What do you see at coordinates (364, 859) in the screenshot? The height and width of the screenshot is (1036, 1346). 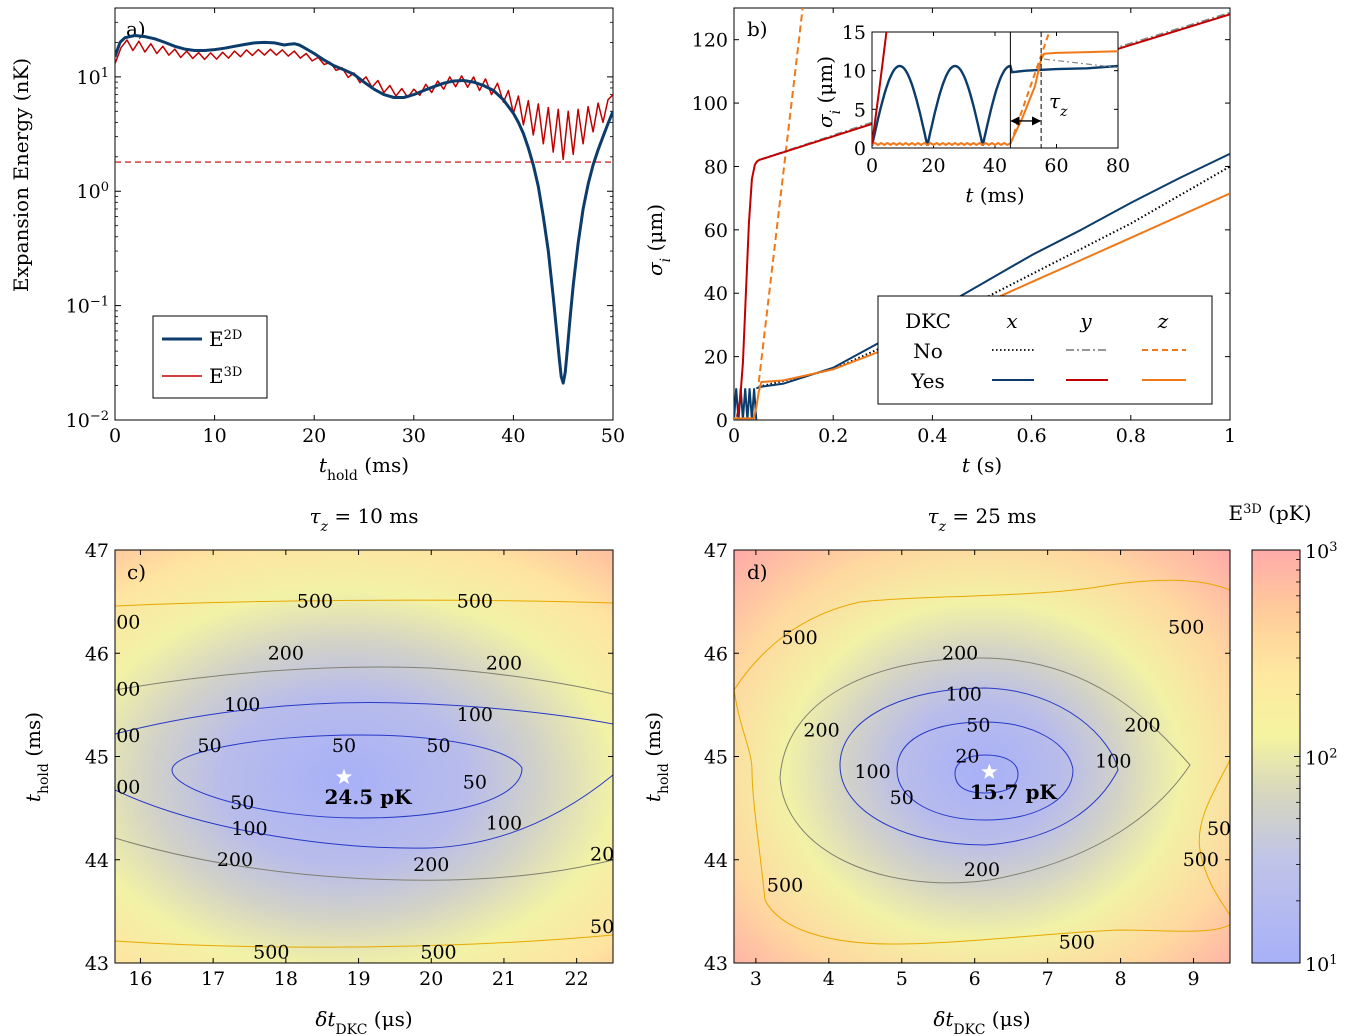 I see `contour-c-200-bottom` at bounding box center [364, 859].